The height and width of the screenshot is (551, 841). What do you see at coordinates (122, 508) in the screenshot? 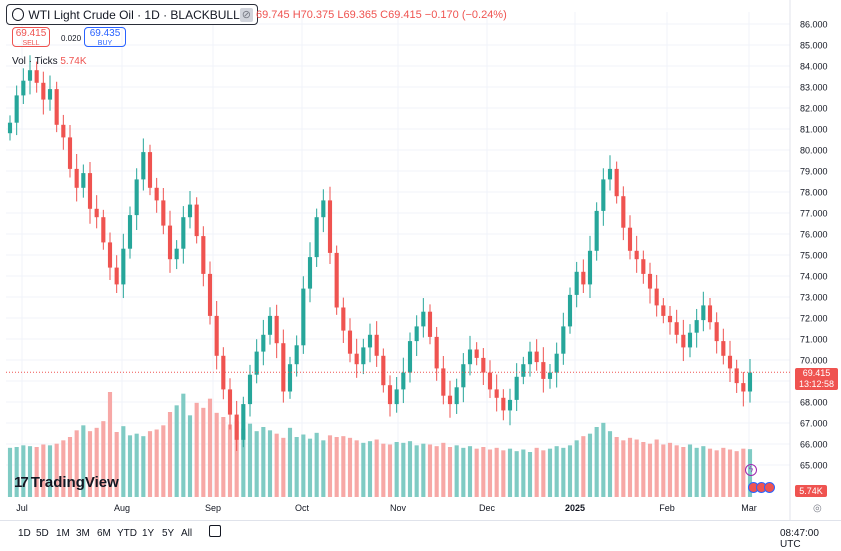
I see `x-tick-label: Aug` at bounding box center [122, 508].